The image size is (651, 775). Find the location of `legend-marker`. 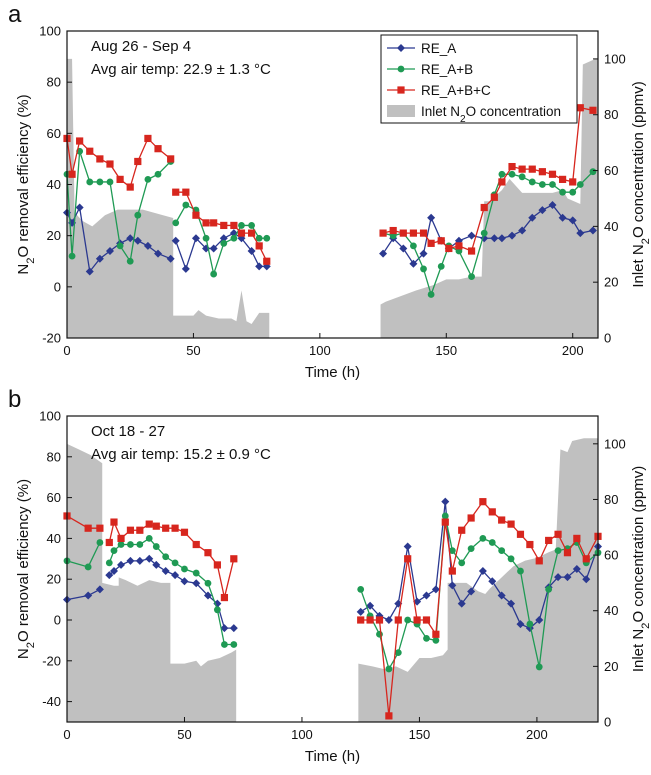

legend-marker is located at coordinates (401, 90).